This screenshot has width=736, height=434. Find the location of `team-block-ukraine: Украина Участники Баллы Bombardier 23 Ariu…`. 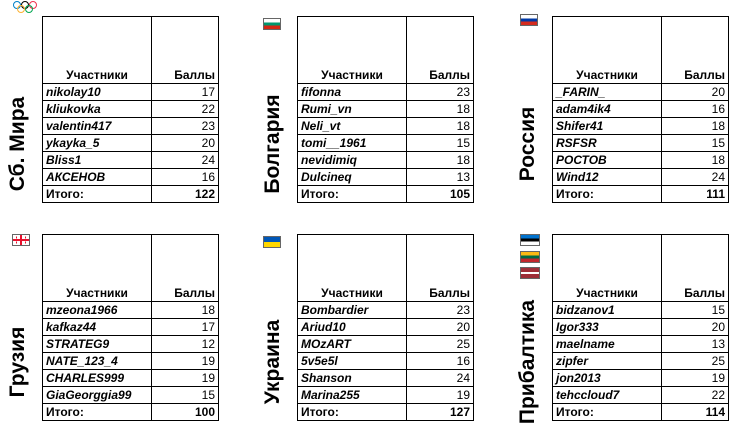

team-block-ukraine: Украина Участники Баллы Bombardier 23 Ariu… is located at coordinates (367, 334).